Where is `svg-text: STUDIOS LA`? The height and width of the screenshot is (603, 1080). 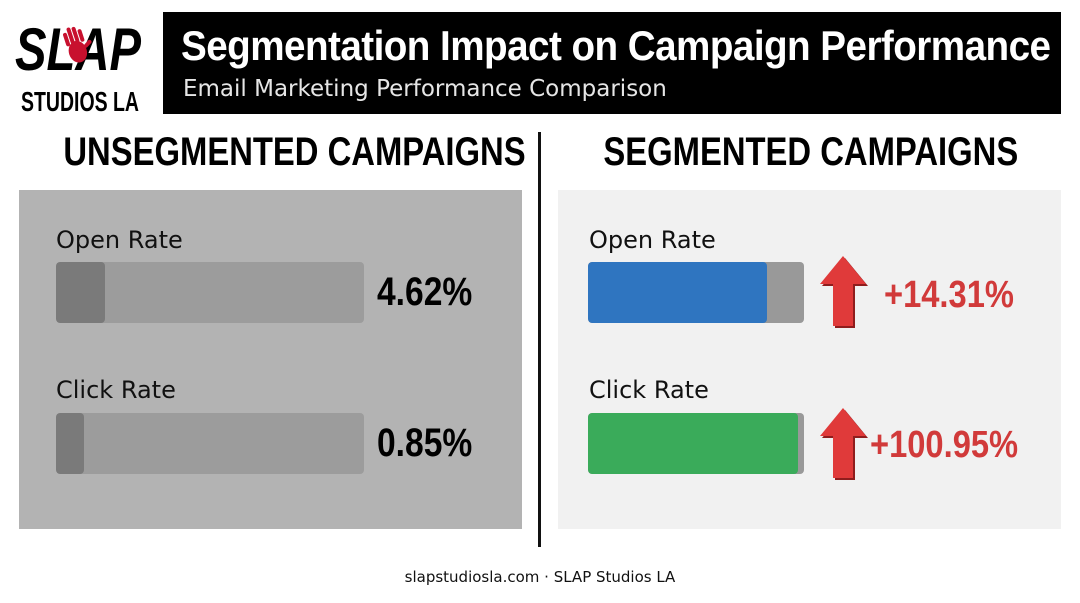
svg-text: STUDIOS LA is located at coordinates (80, 101).